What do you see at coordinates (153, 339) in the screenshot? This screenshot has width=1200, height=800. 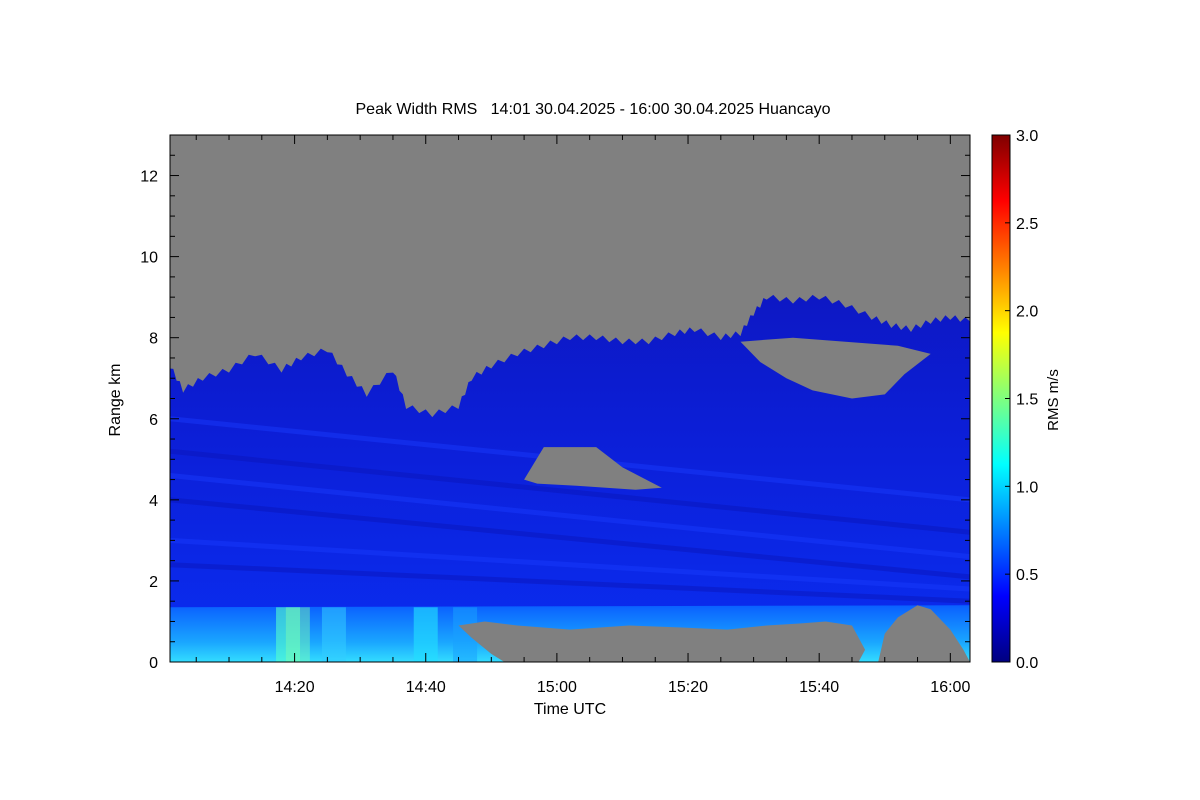 I see `y-tick-label: 8` at bounding box center [153, 339].